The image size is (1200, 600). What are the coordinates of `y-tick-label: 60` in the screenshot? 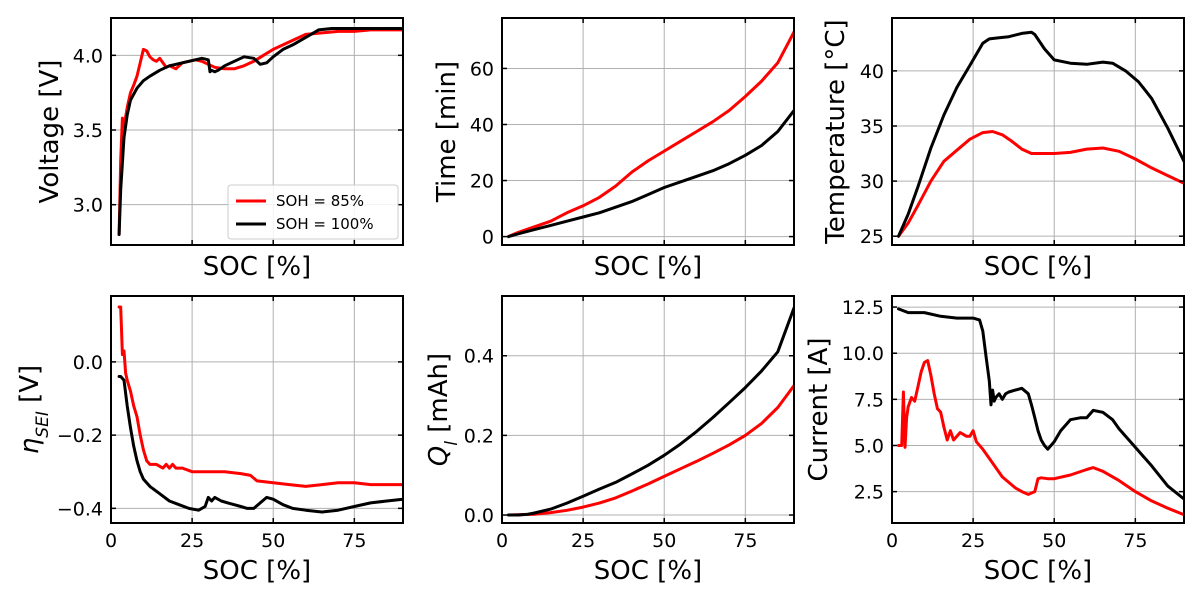 It's located at (482, 69).